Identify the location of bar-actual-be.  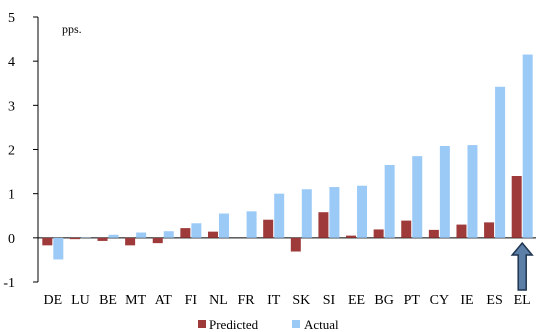
(113, 236).